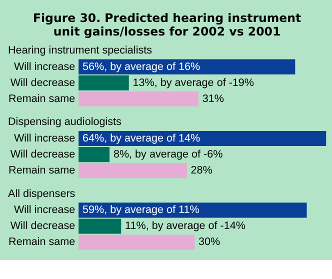  Describe the element at coordinates (141, 138) in the screenshot. I see `data-label: 64%, by average of 14%` at that location.